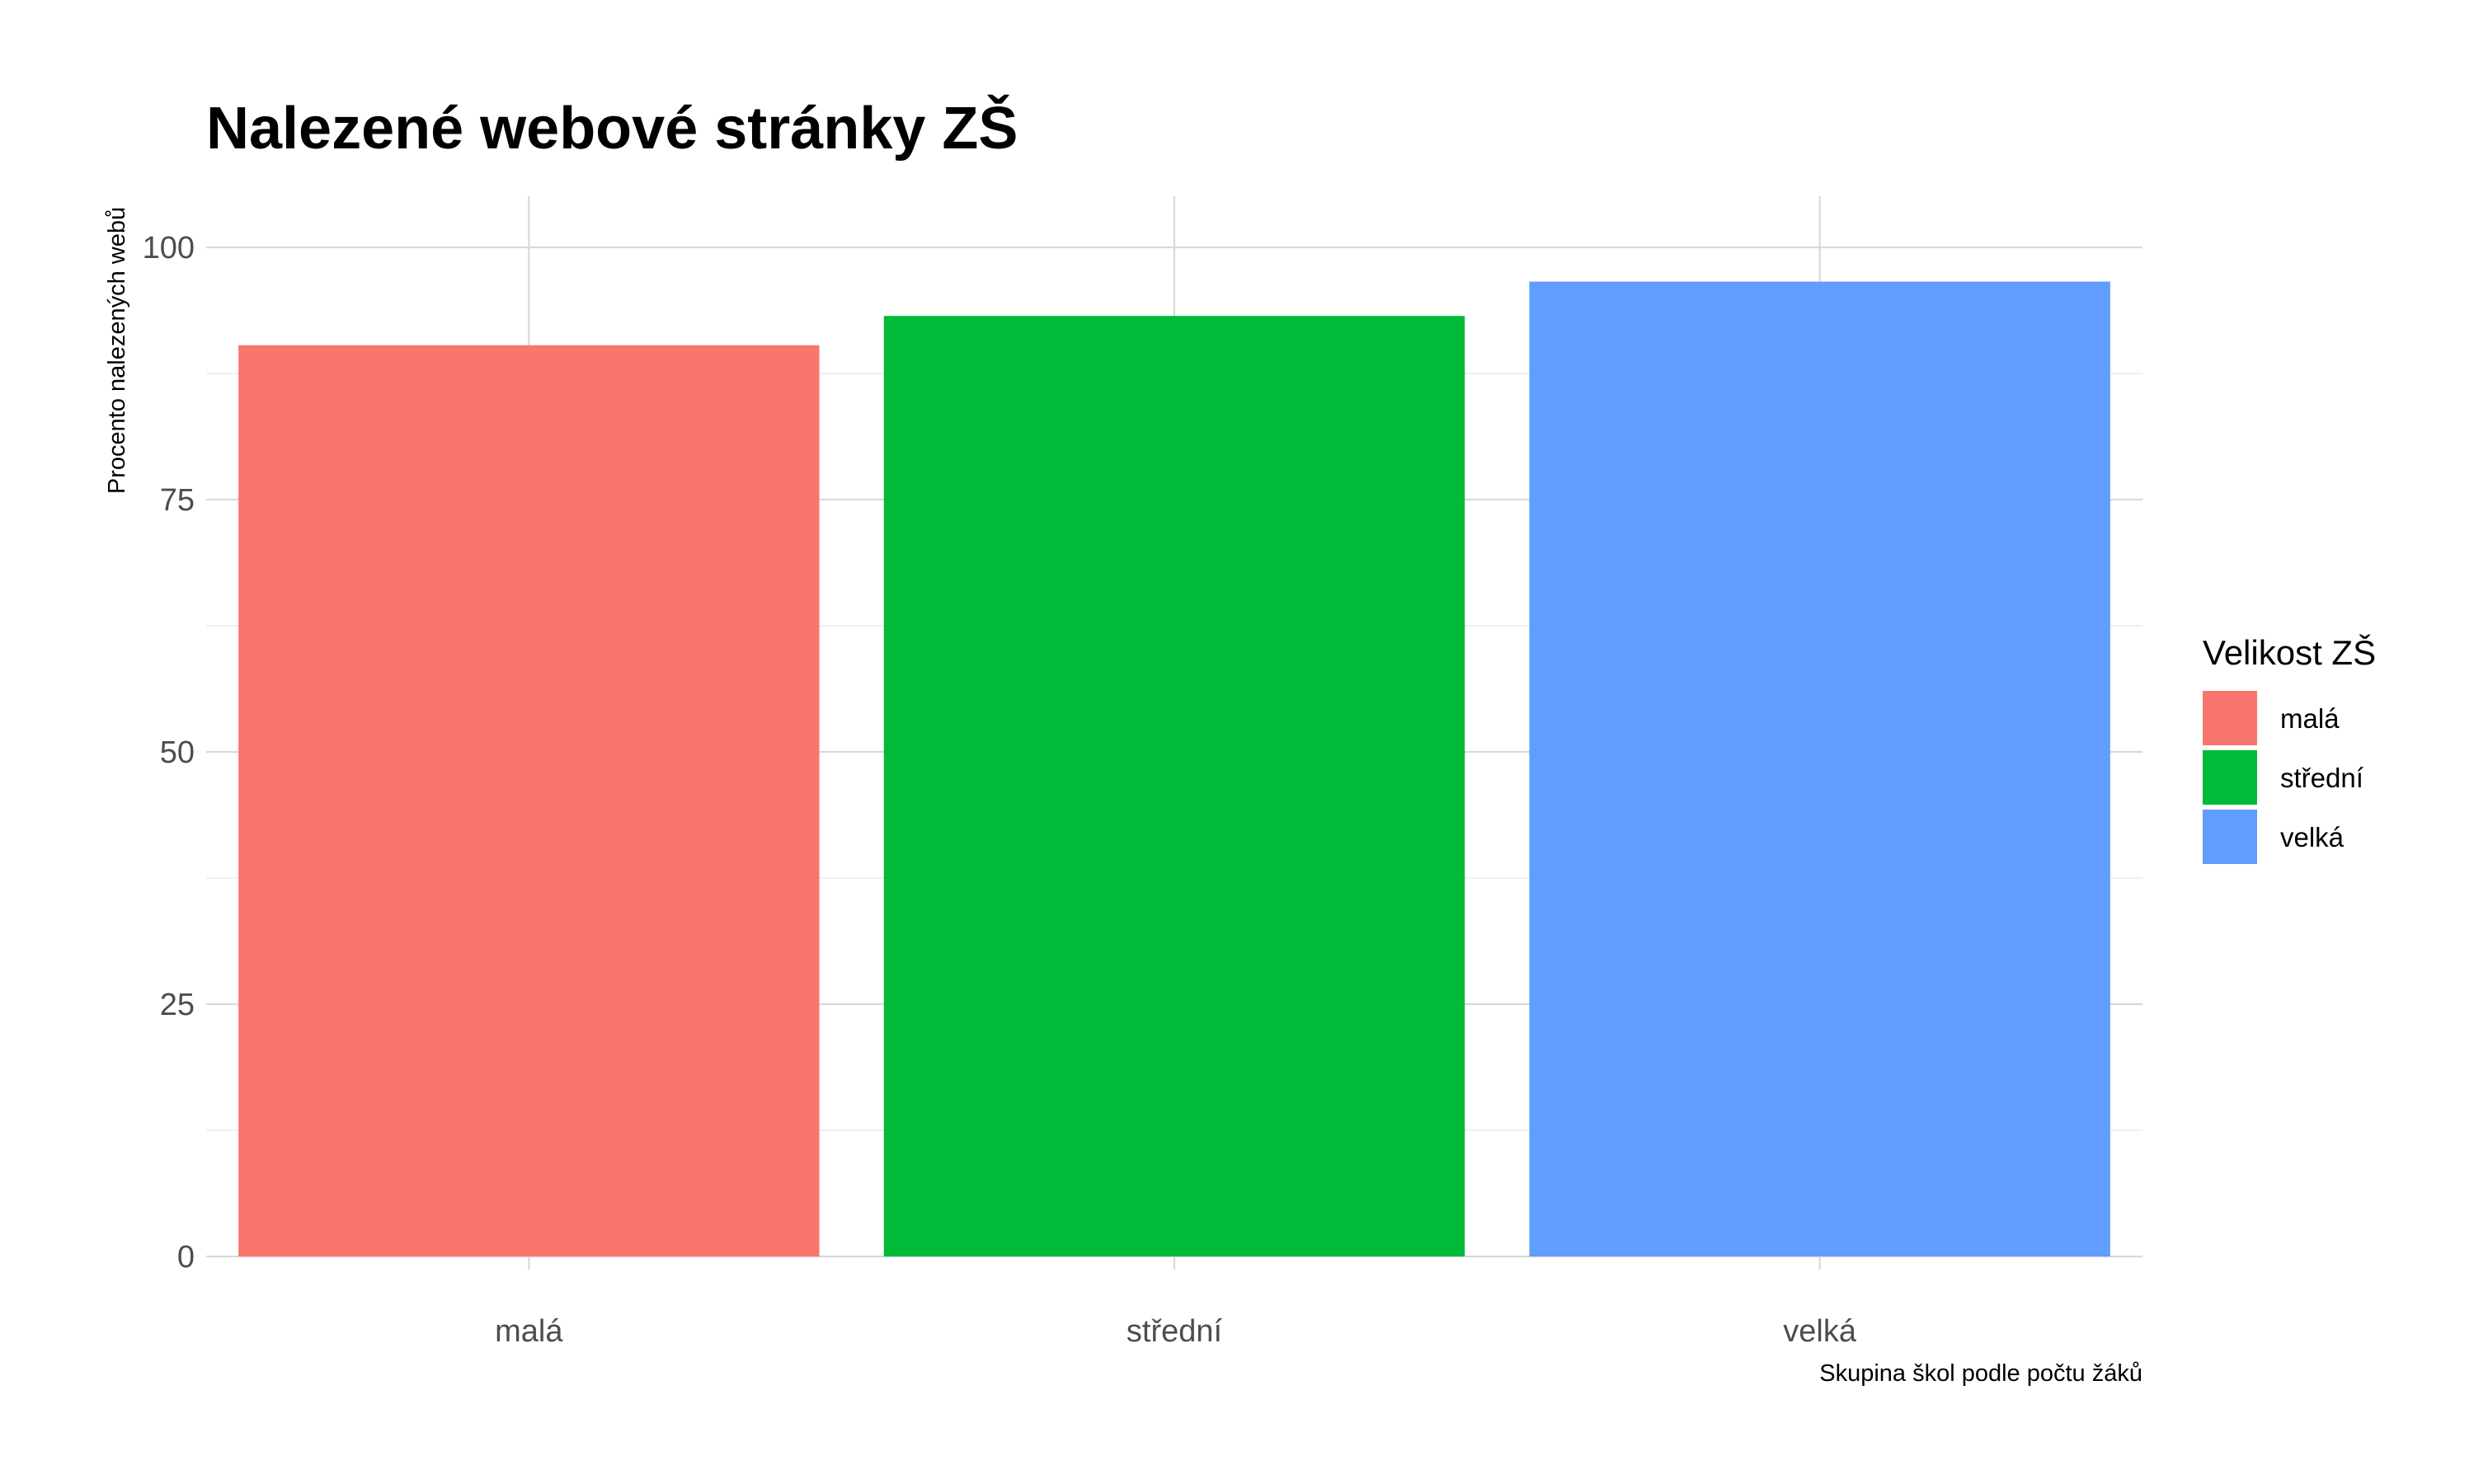  I want to click on x-axis-title: Skupina škol podle počtu žáků, so click(1980, 1373).